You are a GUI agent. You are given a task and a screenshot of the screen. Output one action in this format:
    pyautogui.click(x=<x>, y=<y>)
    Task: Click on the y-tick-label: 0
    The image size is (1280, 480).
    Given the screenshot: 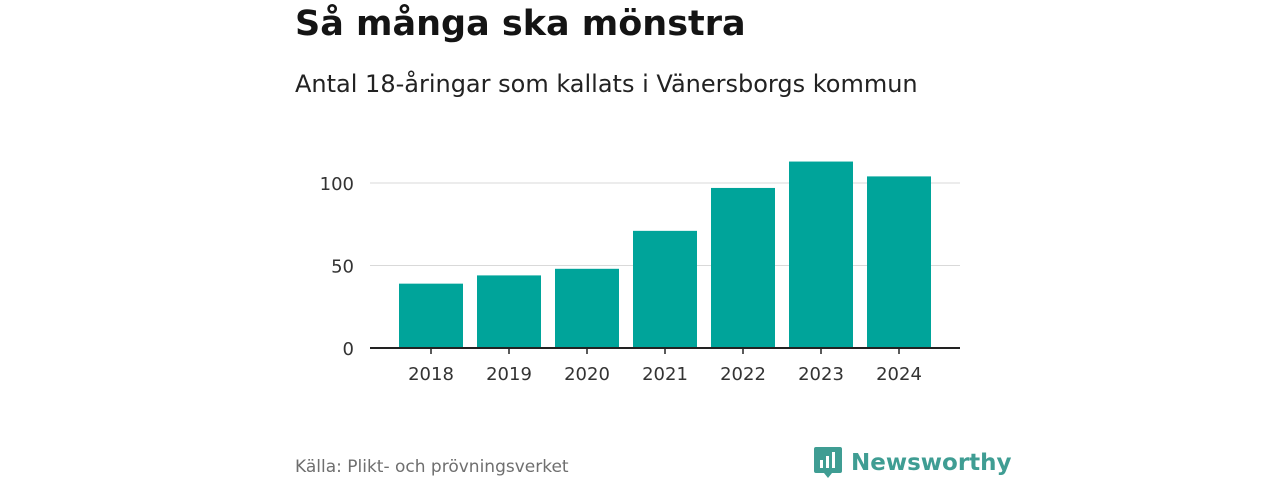 What is the action you would take?
    pyautogui.click(x=348, y=349)
    